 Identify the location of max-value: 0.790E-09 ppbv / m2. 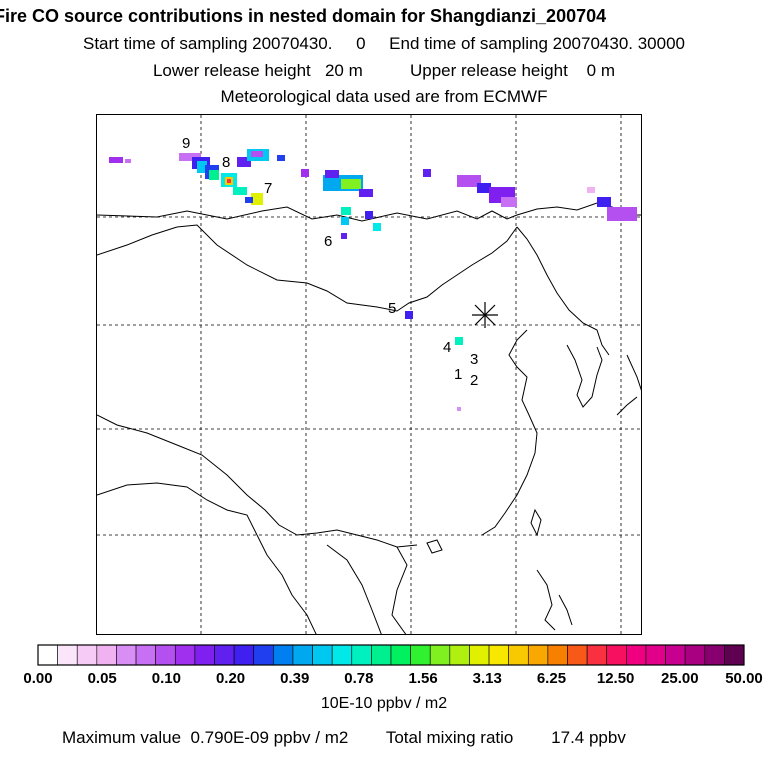
(269, 737).